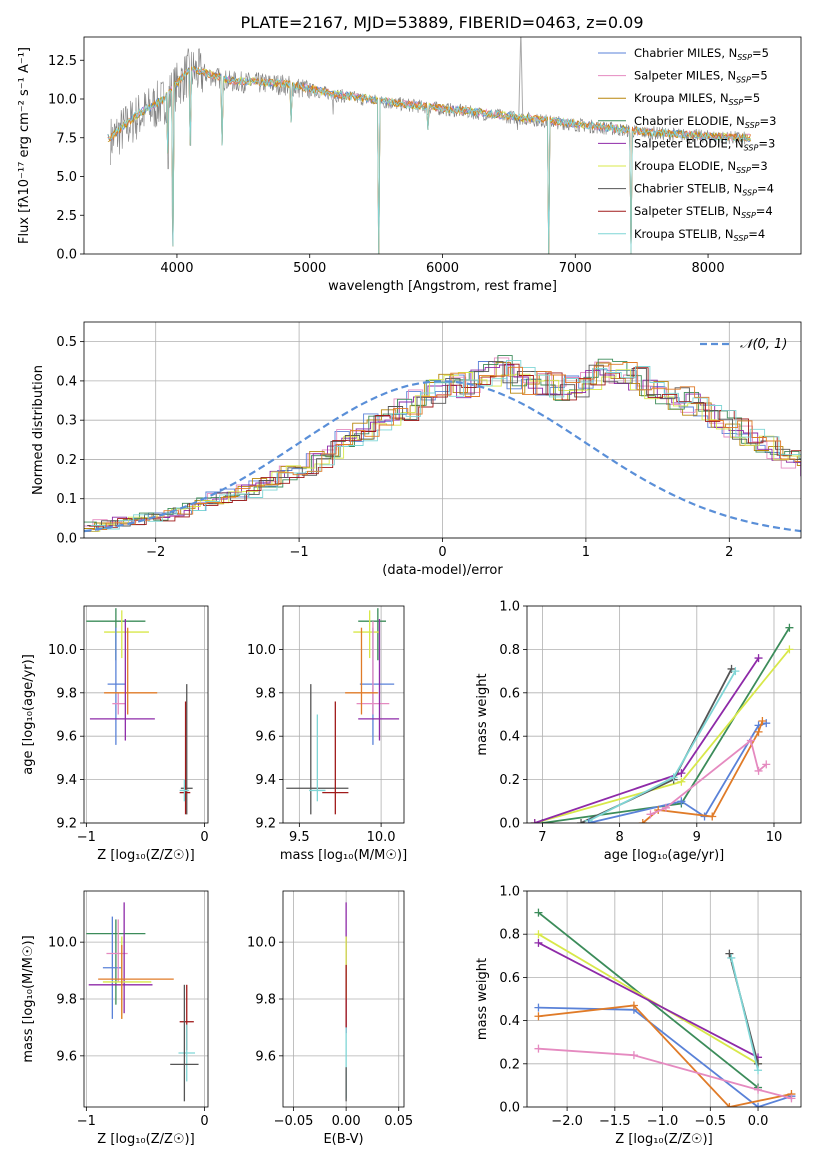  Describe the element at coordinates (705, 122) in the screenshot. I see `spectrum-legend-label: Chabrier ELODIE, NSSP=3` at that location.